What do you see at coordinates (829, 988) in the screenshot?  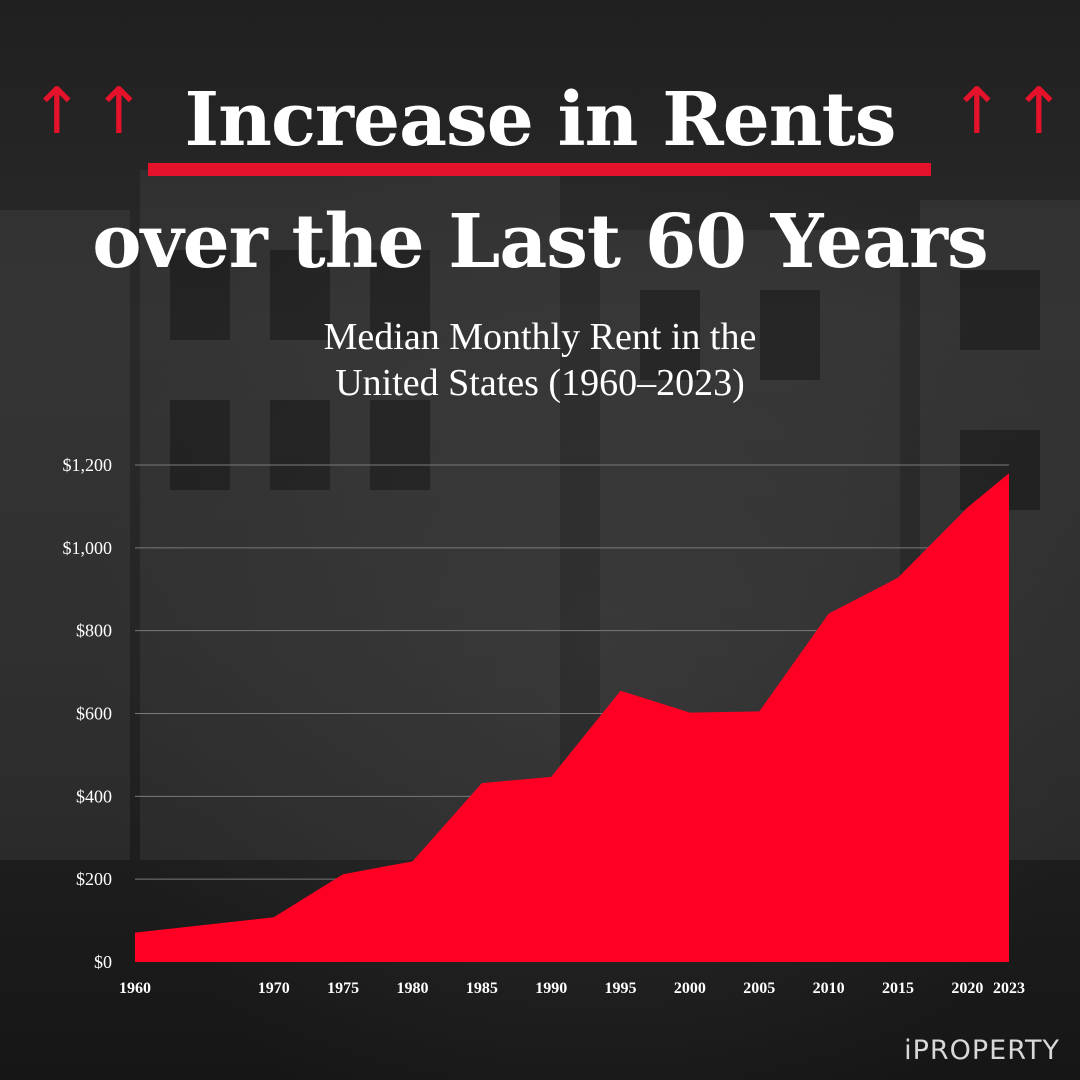 I see `x-tick-label: 2010` at bounding box center [829, 988].